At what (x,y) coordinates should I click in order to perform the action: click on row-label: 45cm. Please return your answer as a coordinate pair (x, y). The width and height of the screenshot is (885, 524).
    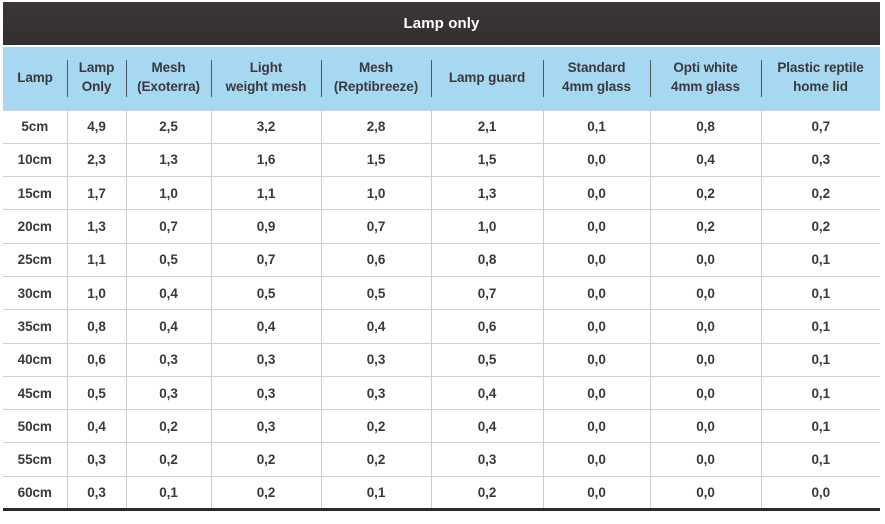
    Looking at the image, I should click on (35, 392).